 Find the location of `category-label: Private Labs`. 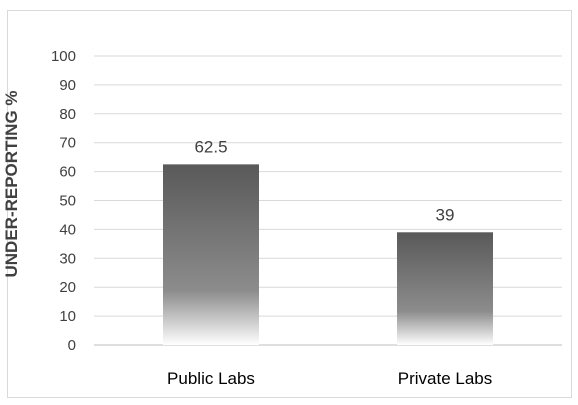

category-label: Private Labs is located at coordinates (445, 378).